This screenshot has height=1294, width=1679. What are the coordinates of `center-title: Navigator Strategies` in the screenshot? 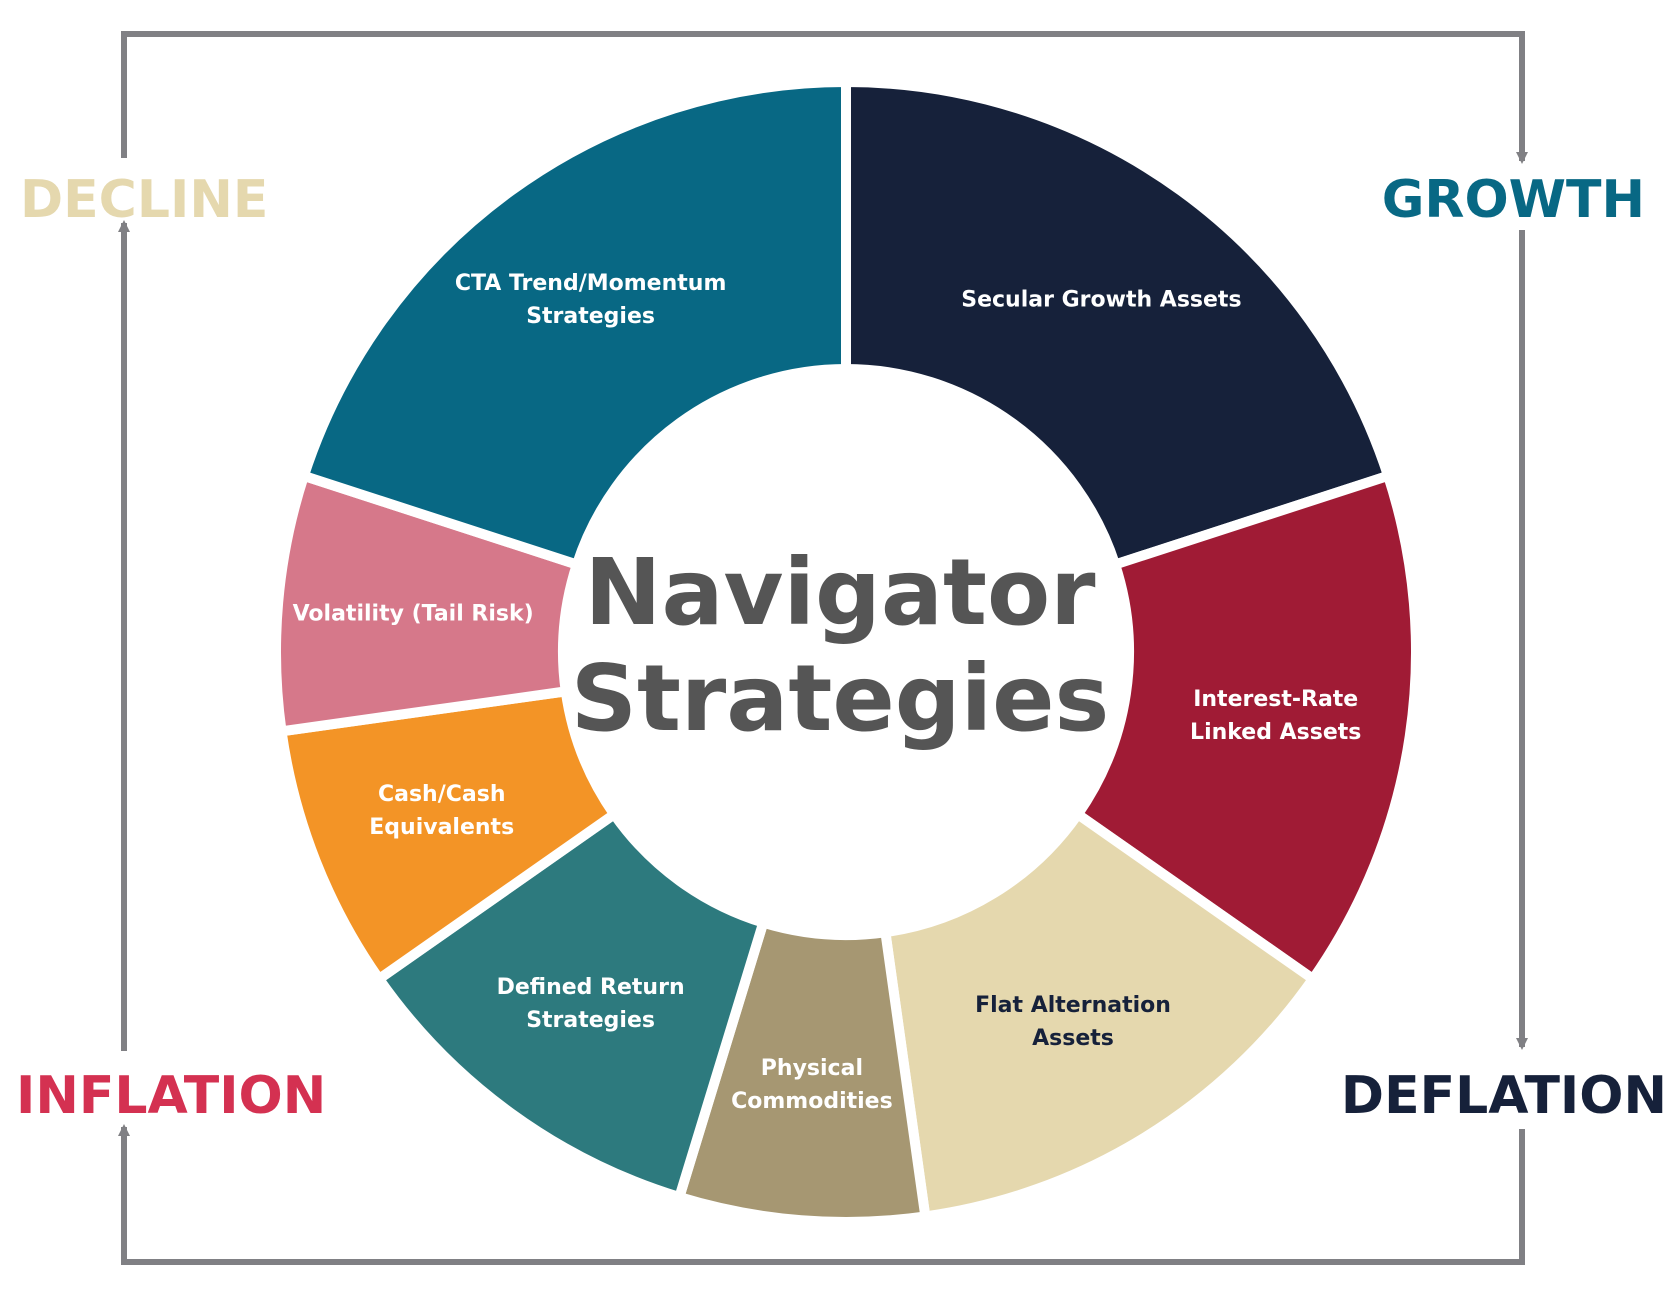 It's located at (840, 646).